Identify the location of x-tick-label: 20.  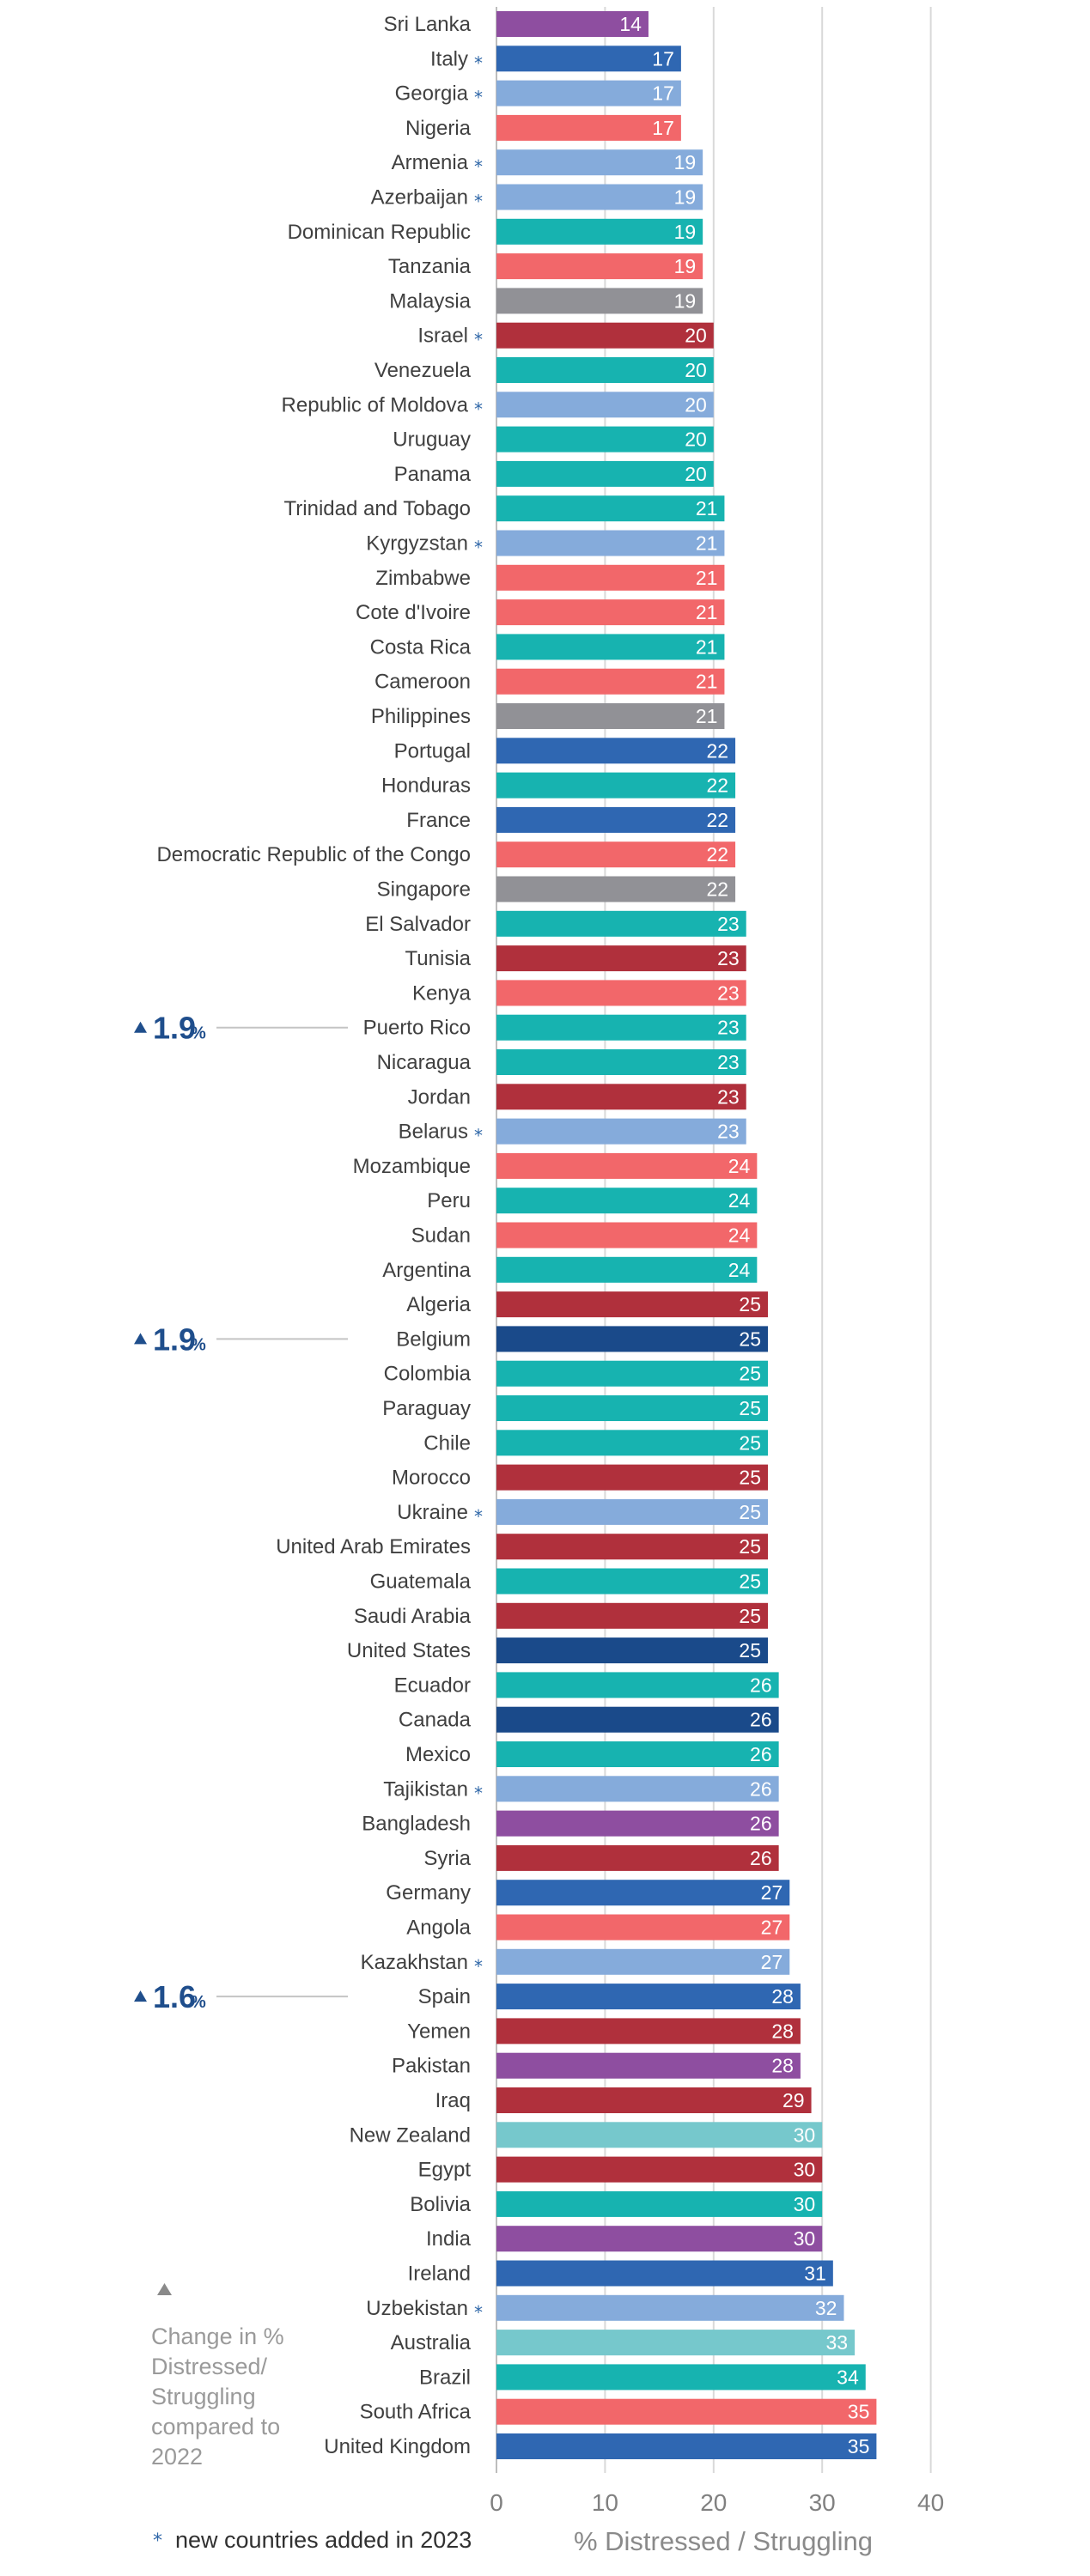
(713, 2502).